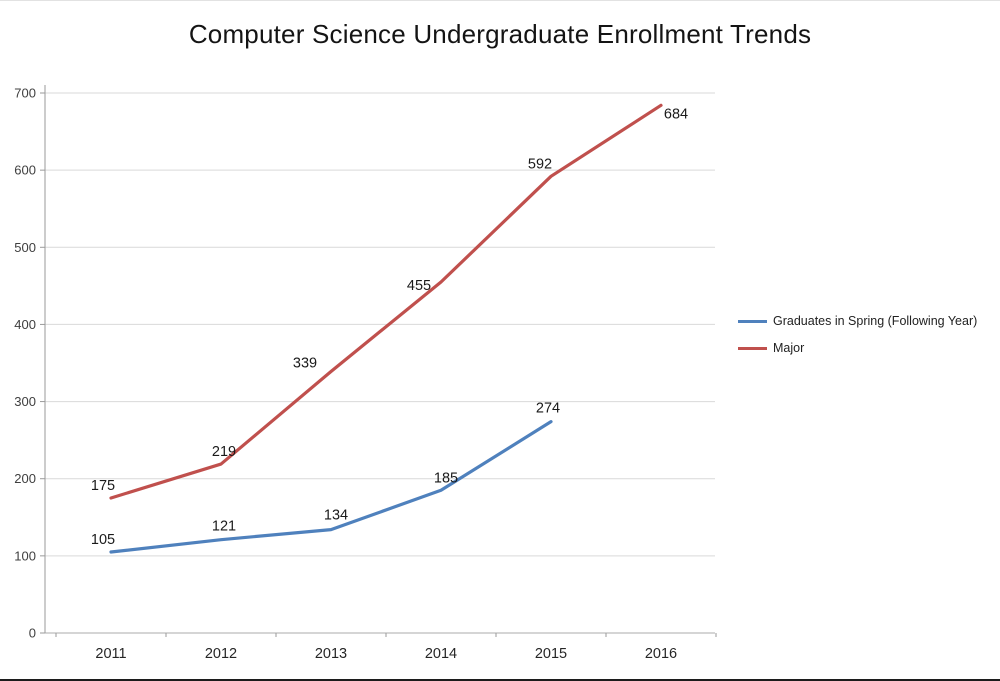 The width and height of the screenshot is (1000, 681). I want to click on window-bottom-edge, so click(500, 680).